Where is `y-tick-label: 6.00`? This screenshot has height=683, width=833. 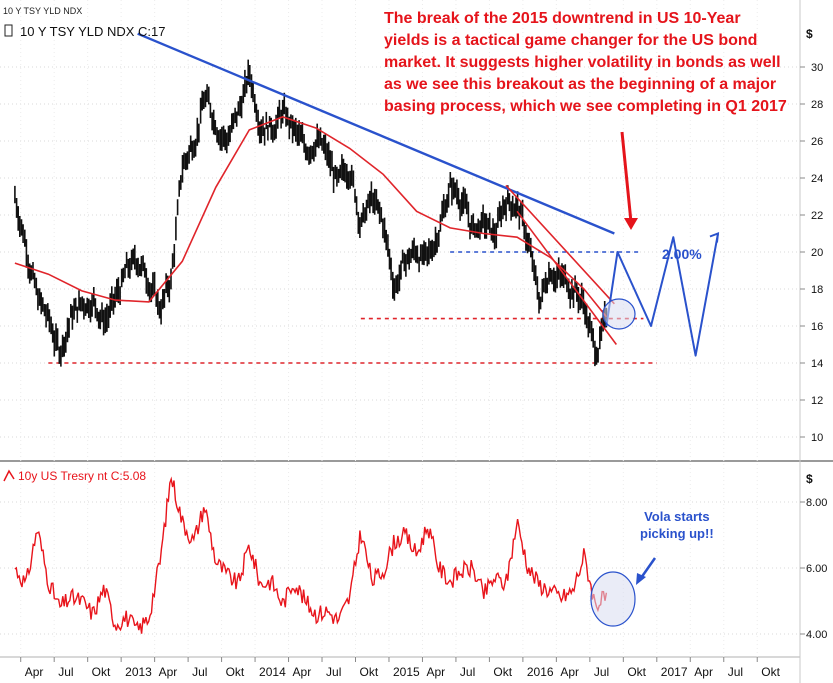 y-tick-label: 6.00 is located at coordinates (816, 569).